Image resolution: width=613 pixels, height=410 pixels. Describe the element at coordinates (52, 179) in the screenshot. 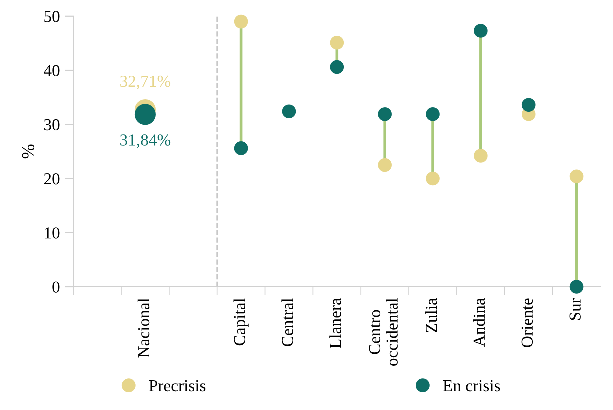

I see `y-tick-label: 20` at that location.